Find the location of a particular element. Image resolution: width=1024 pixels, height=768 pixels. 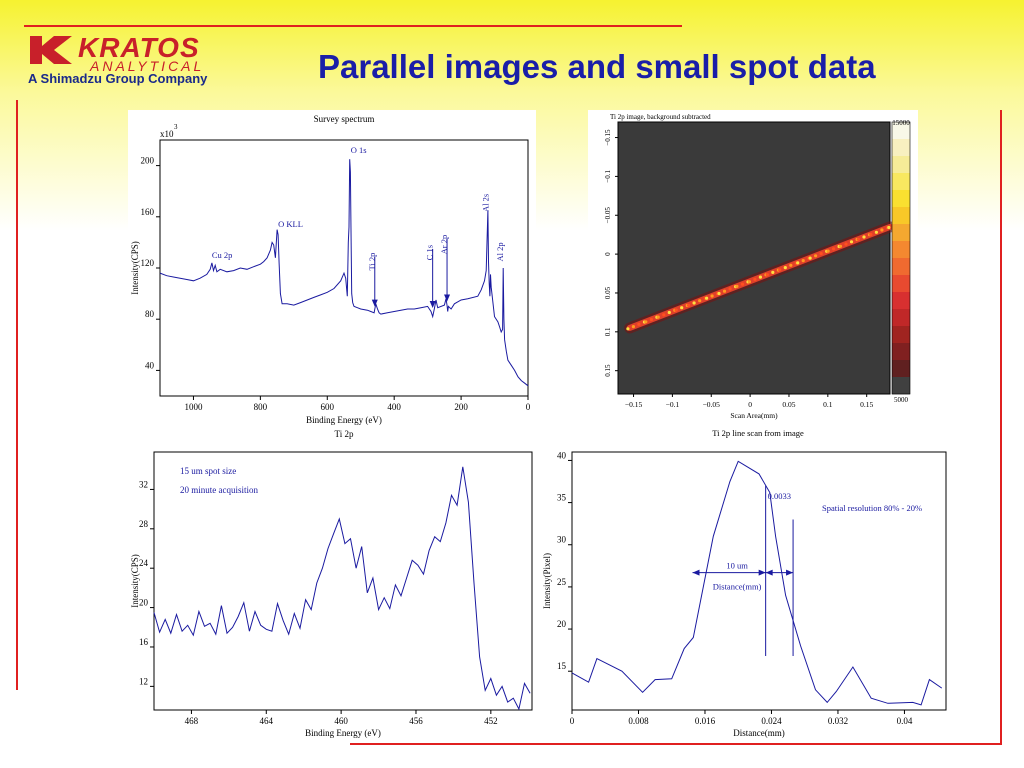

y-tick-label: 30 is located at coordinates (562, 540).